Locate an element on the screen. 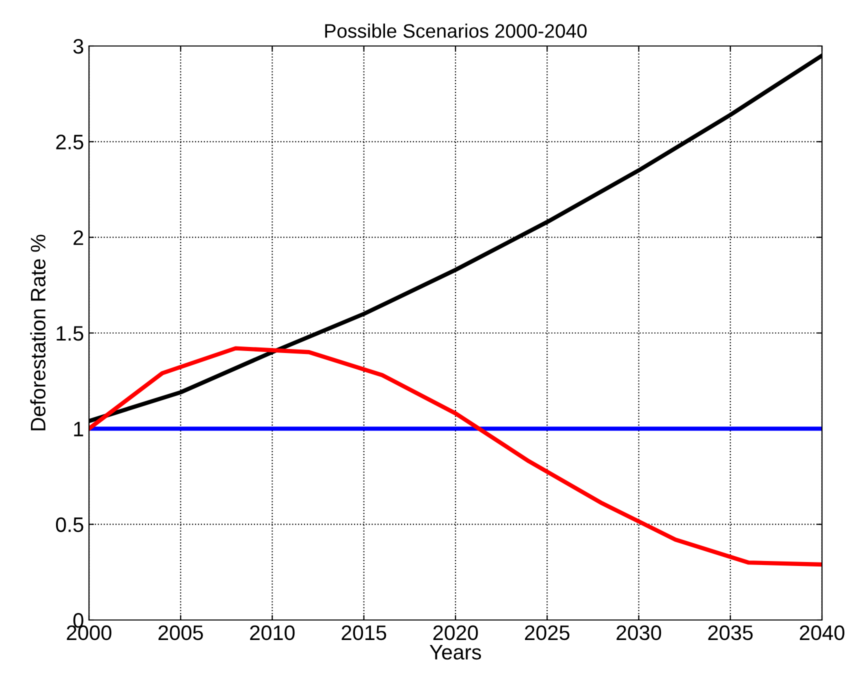  x-tick-label: 2020 is located at coordinates (455, 632).